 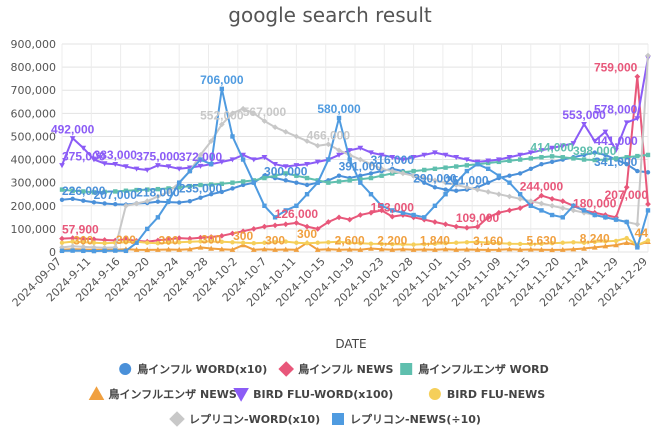 I want to click on data-label: 180,000, so click(x=595, y=204).